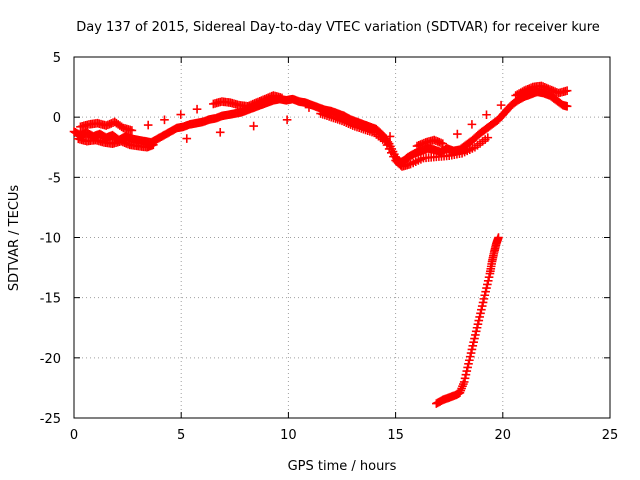 The height and width of the screenshot is (480, 640). Describe the element at coordinates (14, 238) in the screenshot. I see `y-axis-title: SDTVAR / TECUs` at that location.